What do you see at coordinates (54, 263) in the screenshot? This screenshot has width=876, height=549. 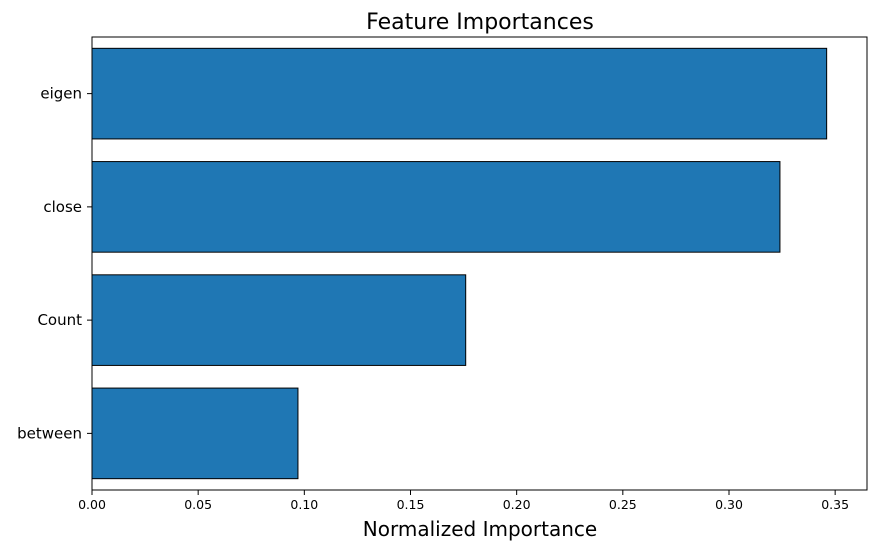 I see `y-axis-ticks: eigen close Count between` at bounding box center [54, 263].